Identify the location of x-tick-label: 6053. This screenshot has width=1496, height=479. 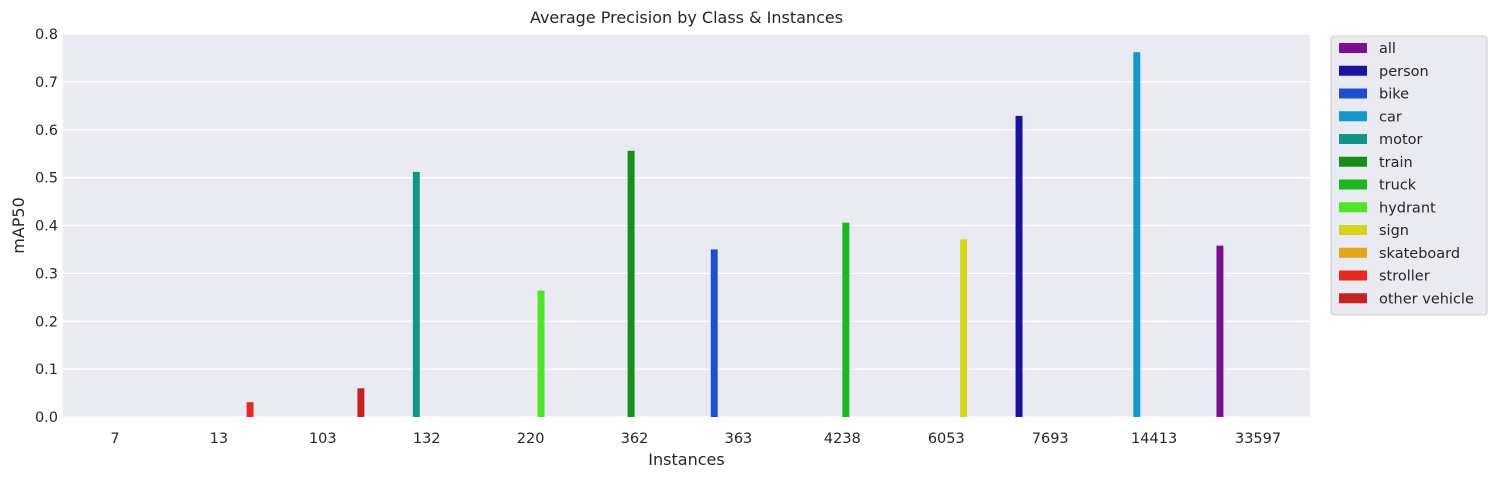
(946, 439).